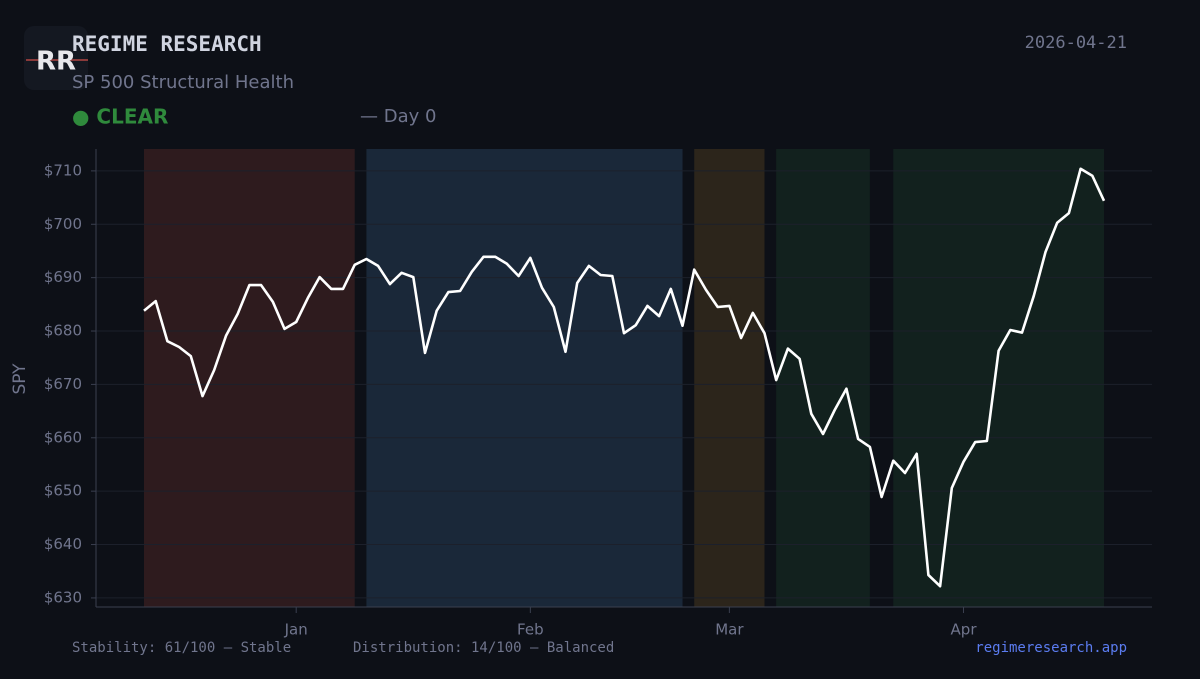 This screenshot has height=679, width=1200. What do you see at coordinates (729, 630) in the screenshot?
I see `x-tick-label: Mar` at bounding box center [729, 630].